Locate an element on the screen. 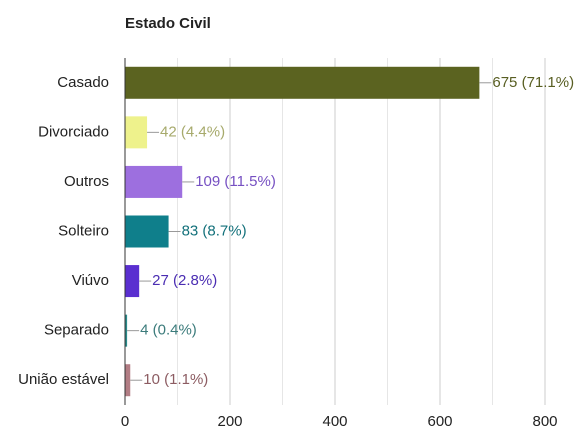  data-label: 4 (0.4%) is located at coordinates (168, 330).